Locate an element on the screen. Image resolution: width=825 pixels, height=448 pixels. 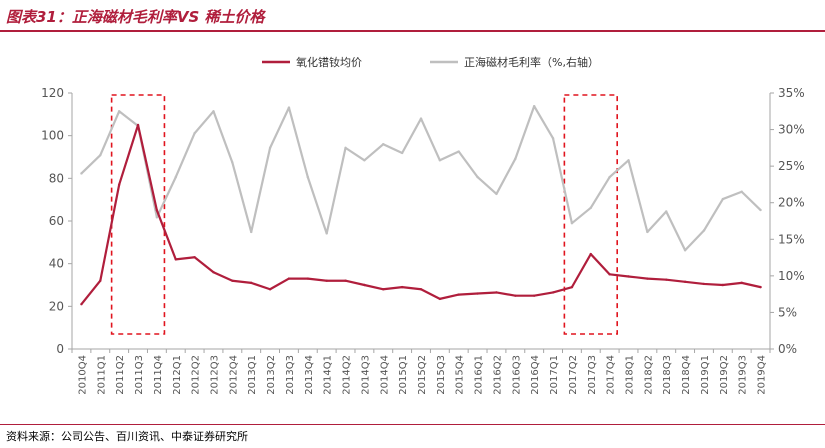
x-tick-label: 2017Q3 is located at coordinates (592, 375).